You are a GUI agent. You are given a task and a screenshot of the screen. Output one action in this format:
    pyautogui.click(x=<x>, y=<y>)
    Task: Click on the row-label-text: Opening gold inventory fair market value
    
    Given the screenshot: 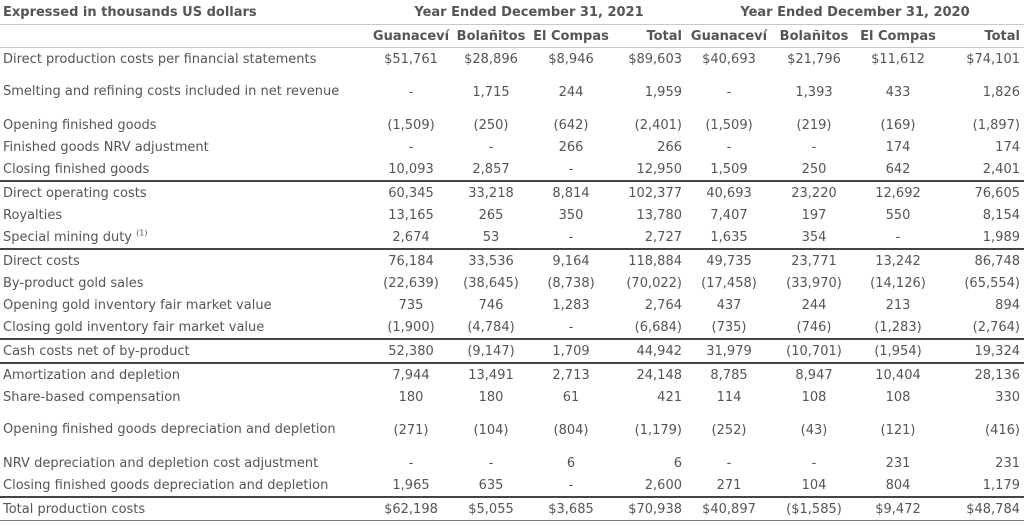 What is the action you would take?
    pyautogui.click(x=137, y=305)
    